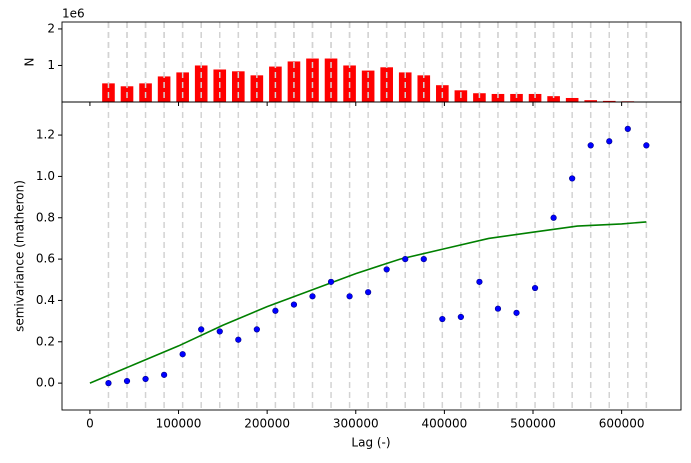 The width and height of the screenshot is (691, 463). Describe the element at coordinates (90, 424) in the screenshot. I see `x-tick-label: 0` at that location.